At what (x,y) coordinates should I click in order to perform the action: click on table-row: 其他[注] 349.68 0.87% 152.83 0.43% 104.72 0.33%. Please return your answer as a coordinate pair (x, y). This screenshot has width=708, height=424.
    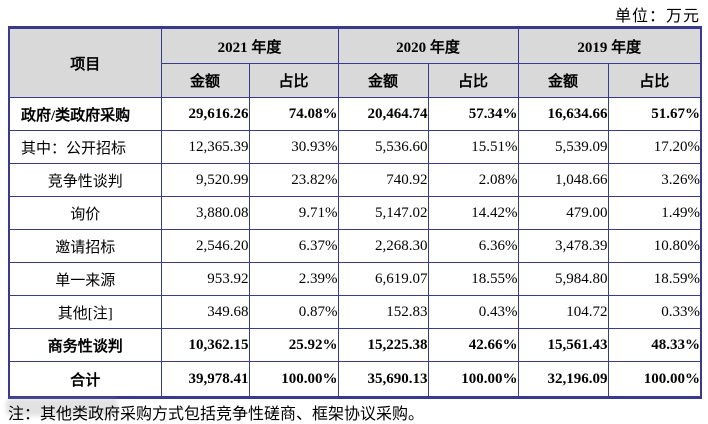
    Looking at the image, I should click on (355, 312).